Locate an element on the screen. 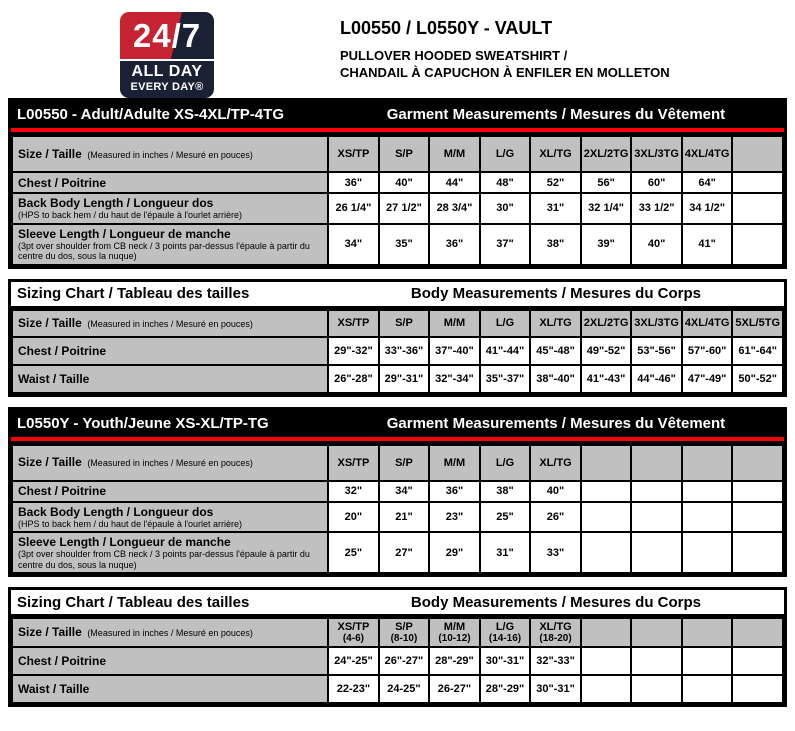 The width and height of the screenshot is (795, 731). measurement-cell: 38"-40" is located at coordinates (555, 378).